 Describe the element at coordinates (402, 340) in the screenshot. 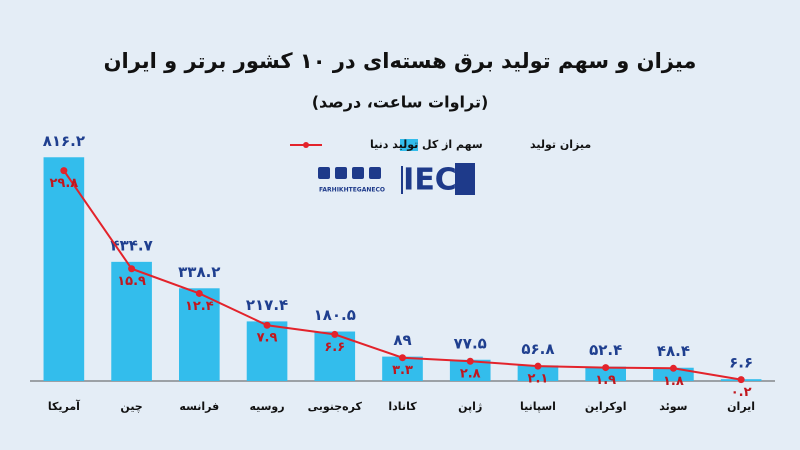

I see `bar-value-label: ۸۹` at that location.